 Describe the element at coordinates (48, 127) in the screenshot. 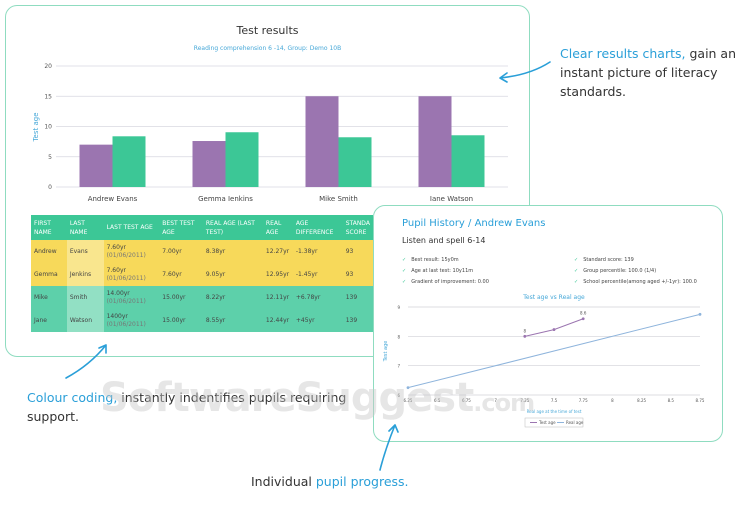

I see `y-tick-label: 10` at that location.